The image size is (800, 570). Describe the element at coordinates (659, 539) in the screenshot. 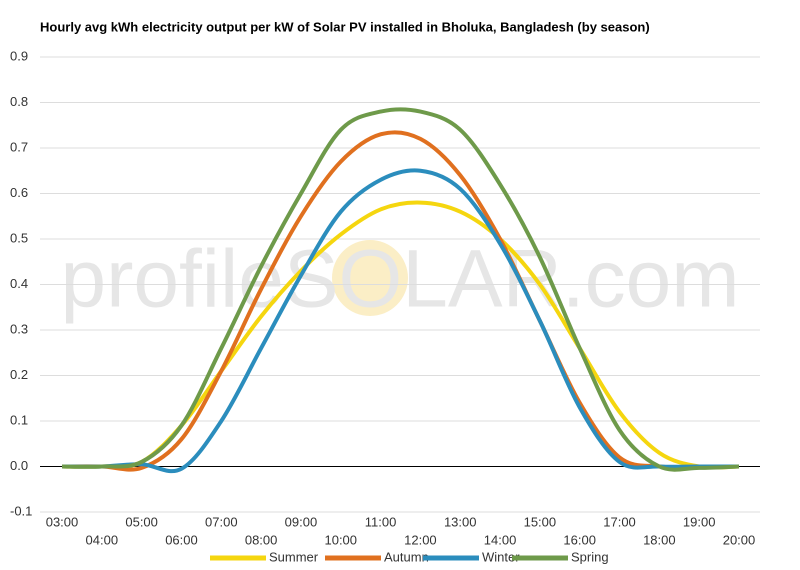

I see `x-tick-label: 18:00` at that location.